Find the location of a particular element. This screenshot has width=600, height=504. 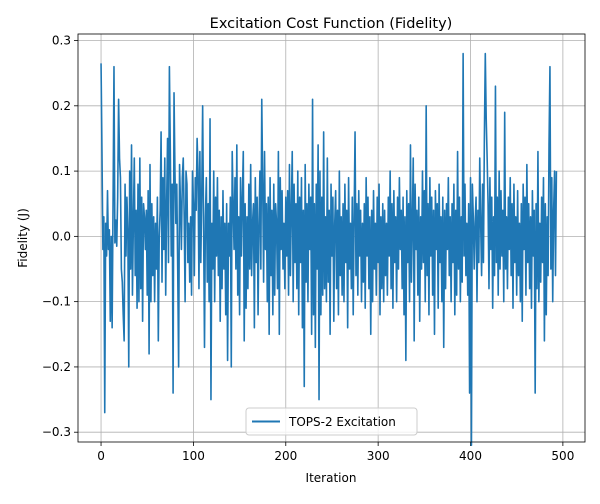

y-tick-label: 0.2 is located at coordinates (61, 106).